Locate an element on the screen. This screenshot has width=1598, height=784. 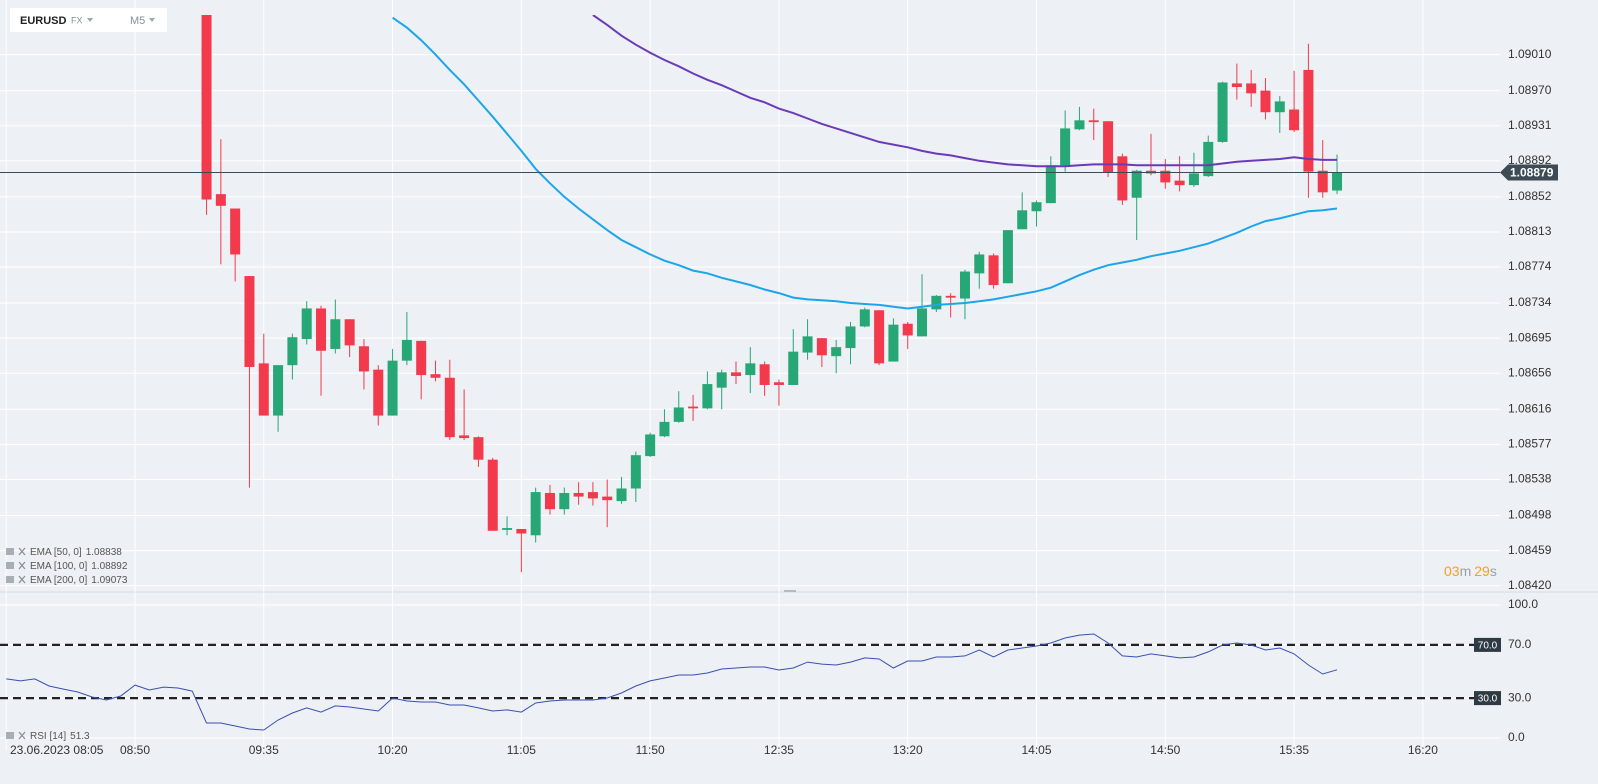
y-tick-label: 100.0 is located at coordinates (1523, 604).